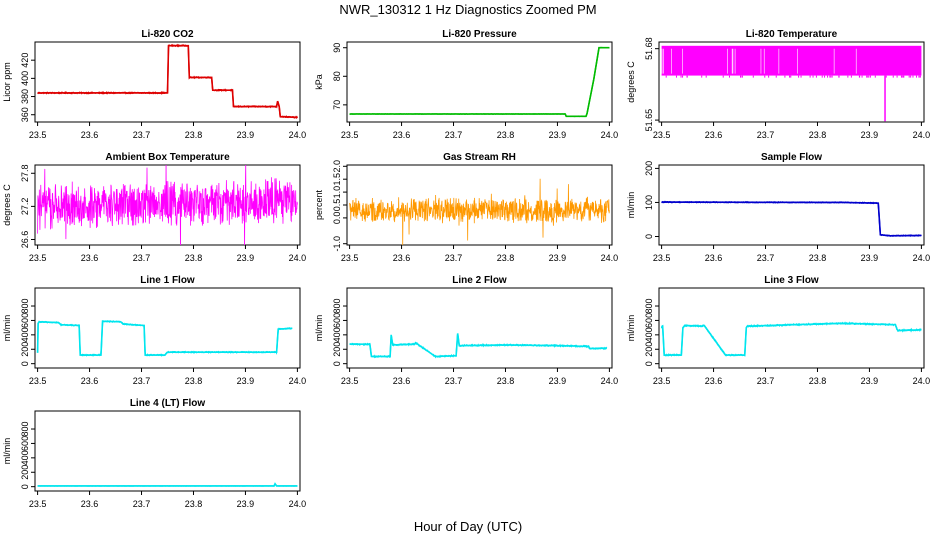 This screenshot has width=936, height=540. Describe the element at coordinates (337, 192) in the screenshot. I see `y-tick-label: 1.0` at that location.